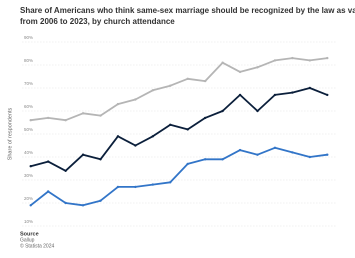 The width and height of the screenshot is (355, 258). I want to click on y-tick-label: 40%, so click(28, 152).